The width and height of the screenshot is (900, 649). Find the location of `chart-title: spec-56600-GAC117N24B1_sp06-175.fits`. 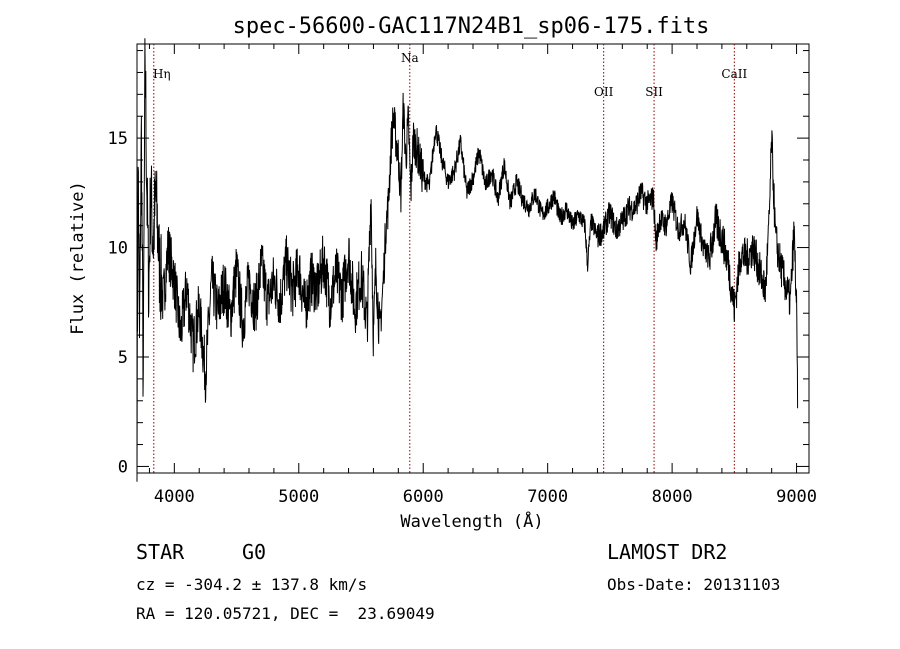

chart-title: spec-56600-GAC117N24B1_sp06-175.fits is located at coordinates (471, 26).